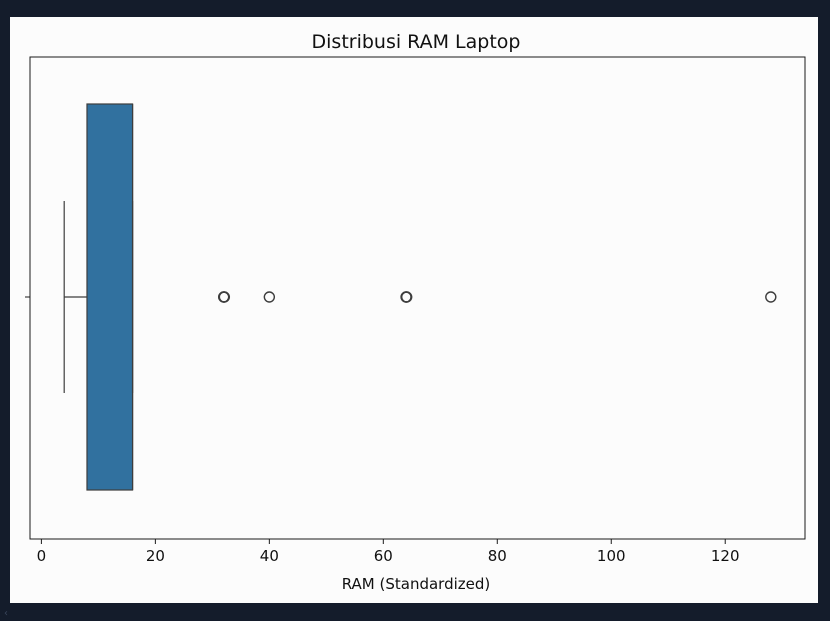  Describe the element at coordinates (497, 556) in the screenshot. I see `x-tick-label: 80` at that location.